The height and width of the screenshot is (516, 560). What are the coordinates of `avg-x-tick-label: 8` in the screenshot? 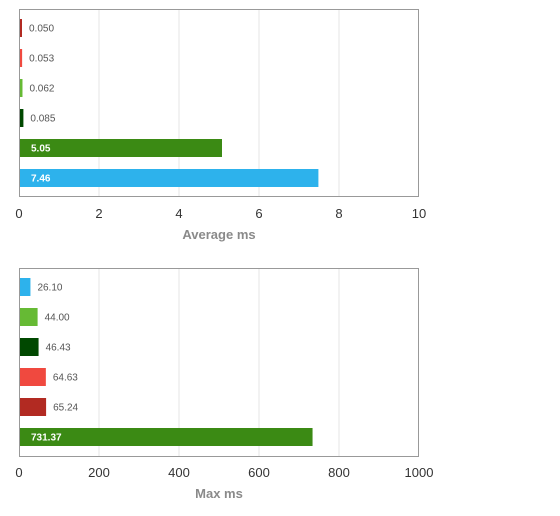 It's located at (338, 213).